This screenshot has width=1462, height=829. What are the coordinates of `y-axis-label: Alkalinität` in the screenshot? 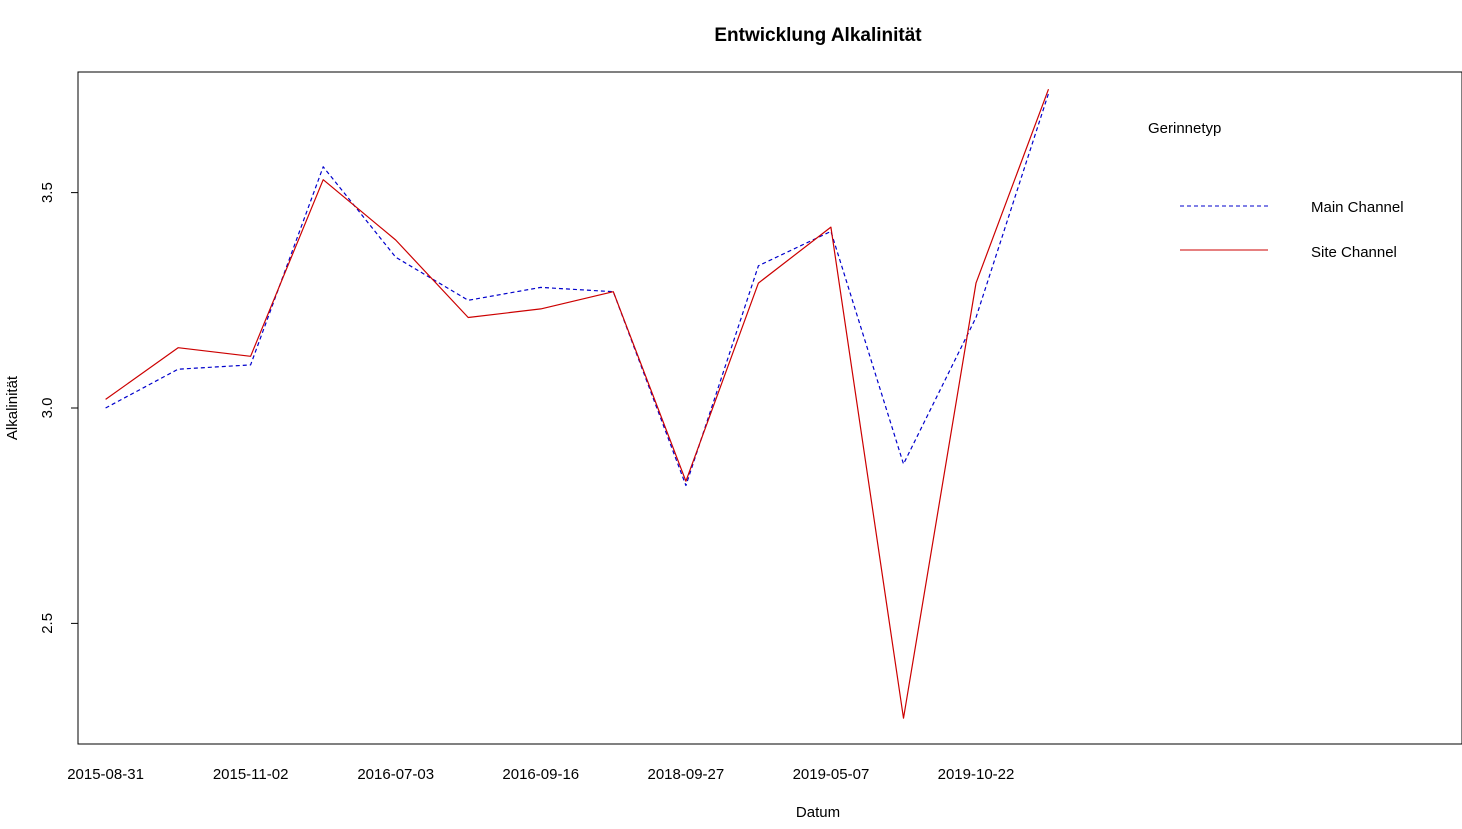 It's located at (12, 407).